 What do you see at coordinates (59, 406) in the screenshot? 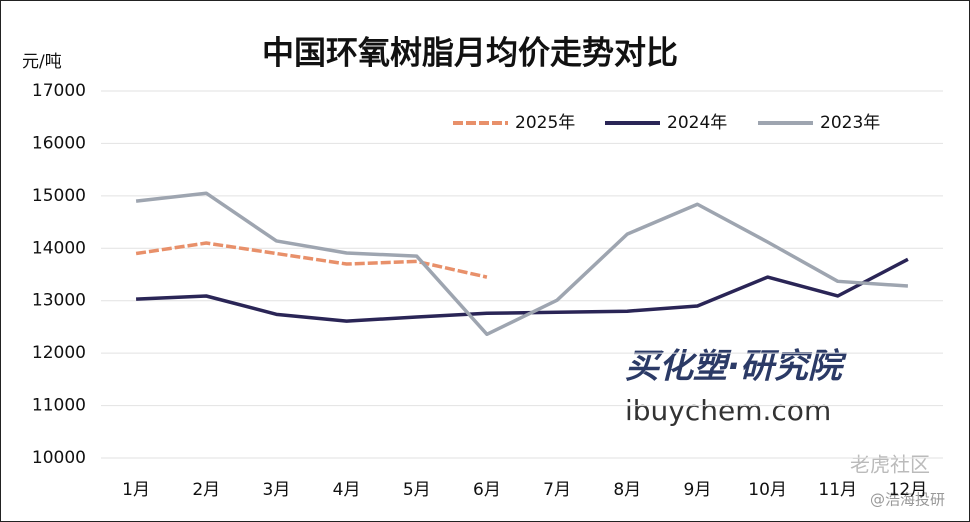
I see `y-tick-label: 11000` at bounding box center [59, 406].